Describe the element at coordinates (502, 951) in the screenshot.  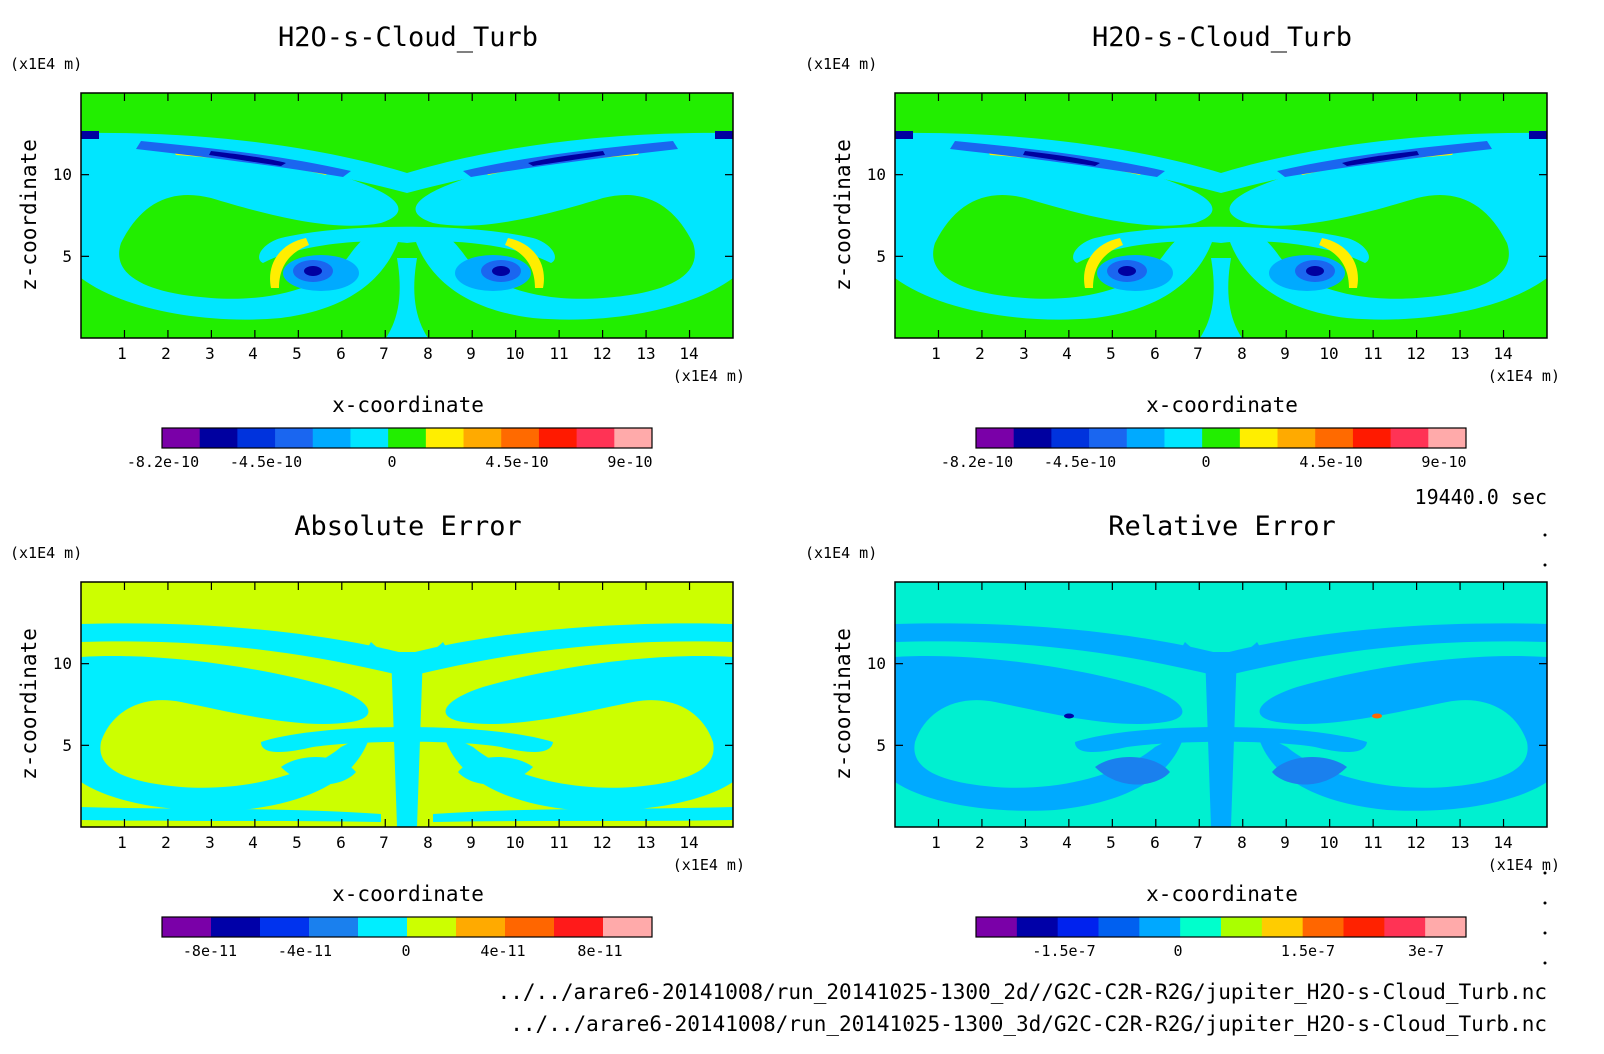
I see `colorbar-tick-label: 4e-11` at that location.